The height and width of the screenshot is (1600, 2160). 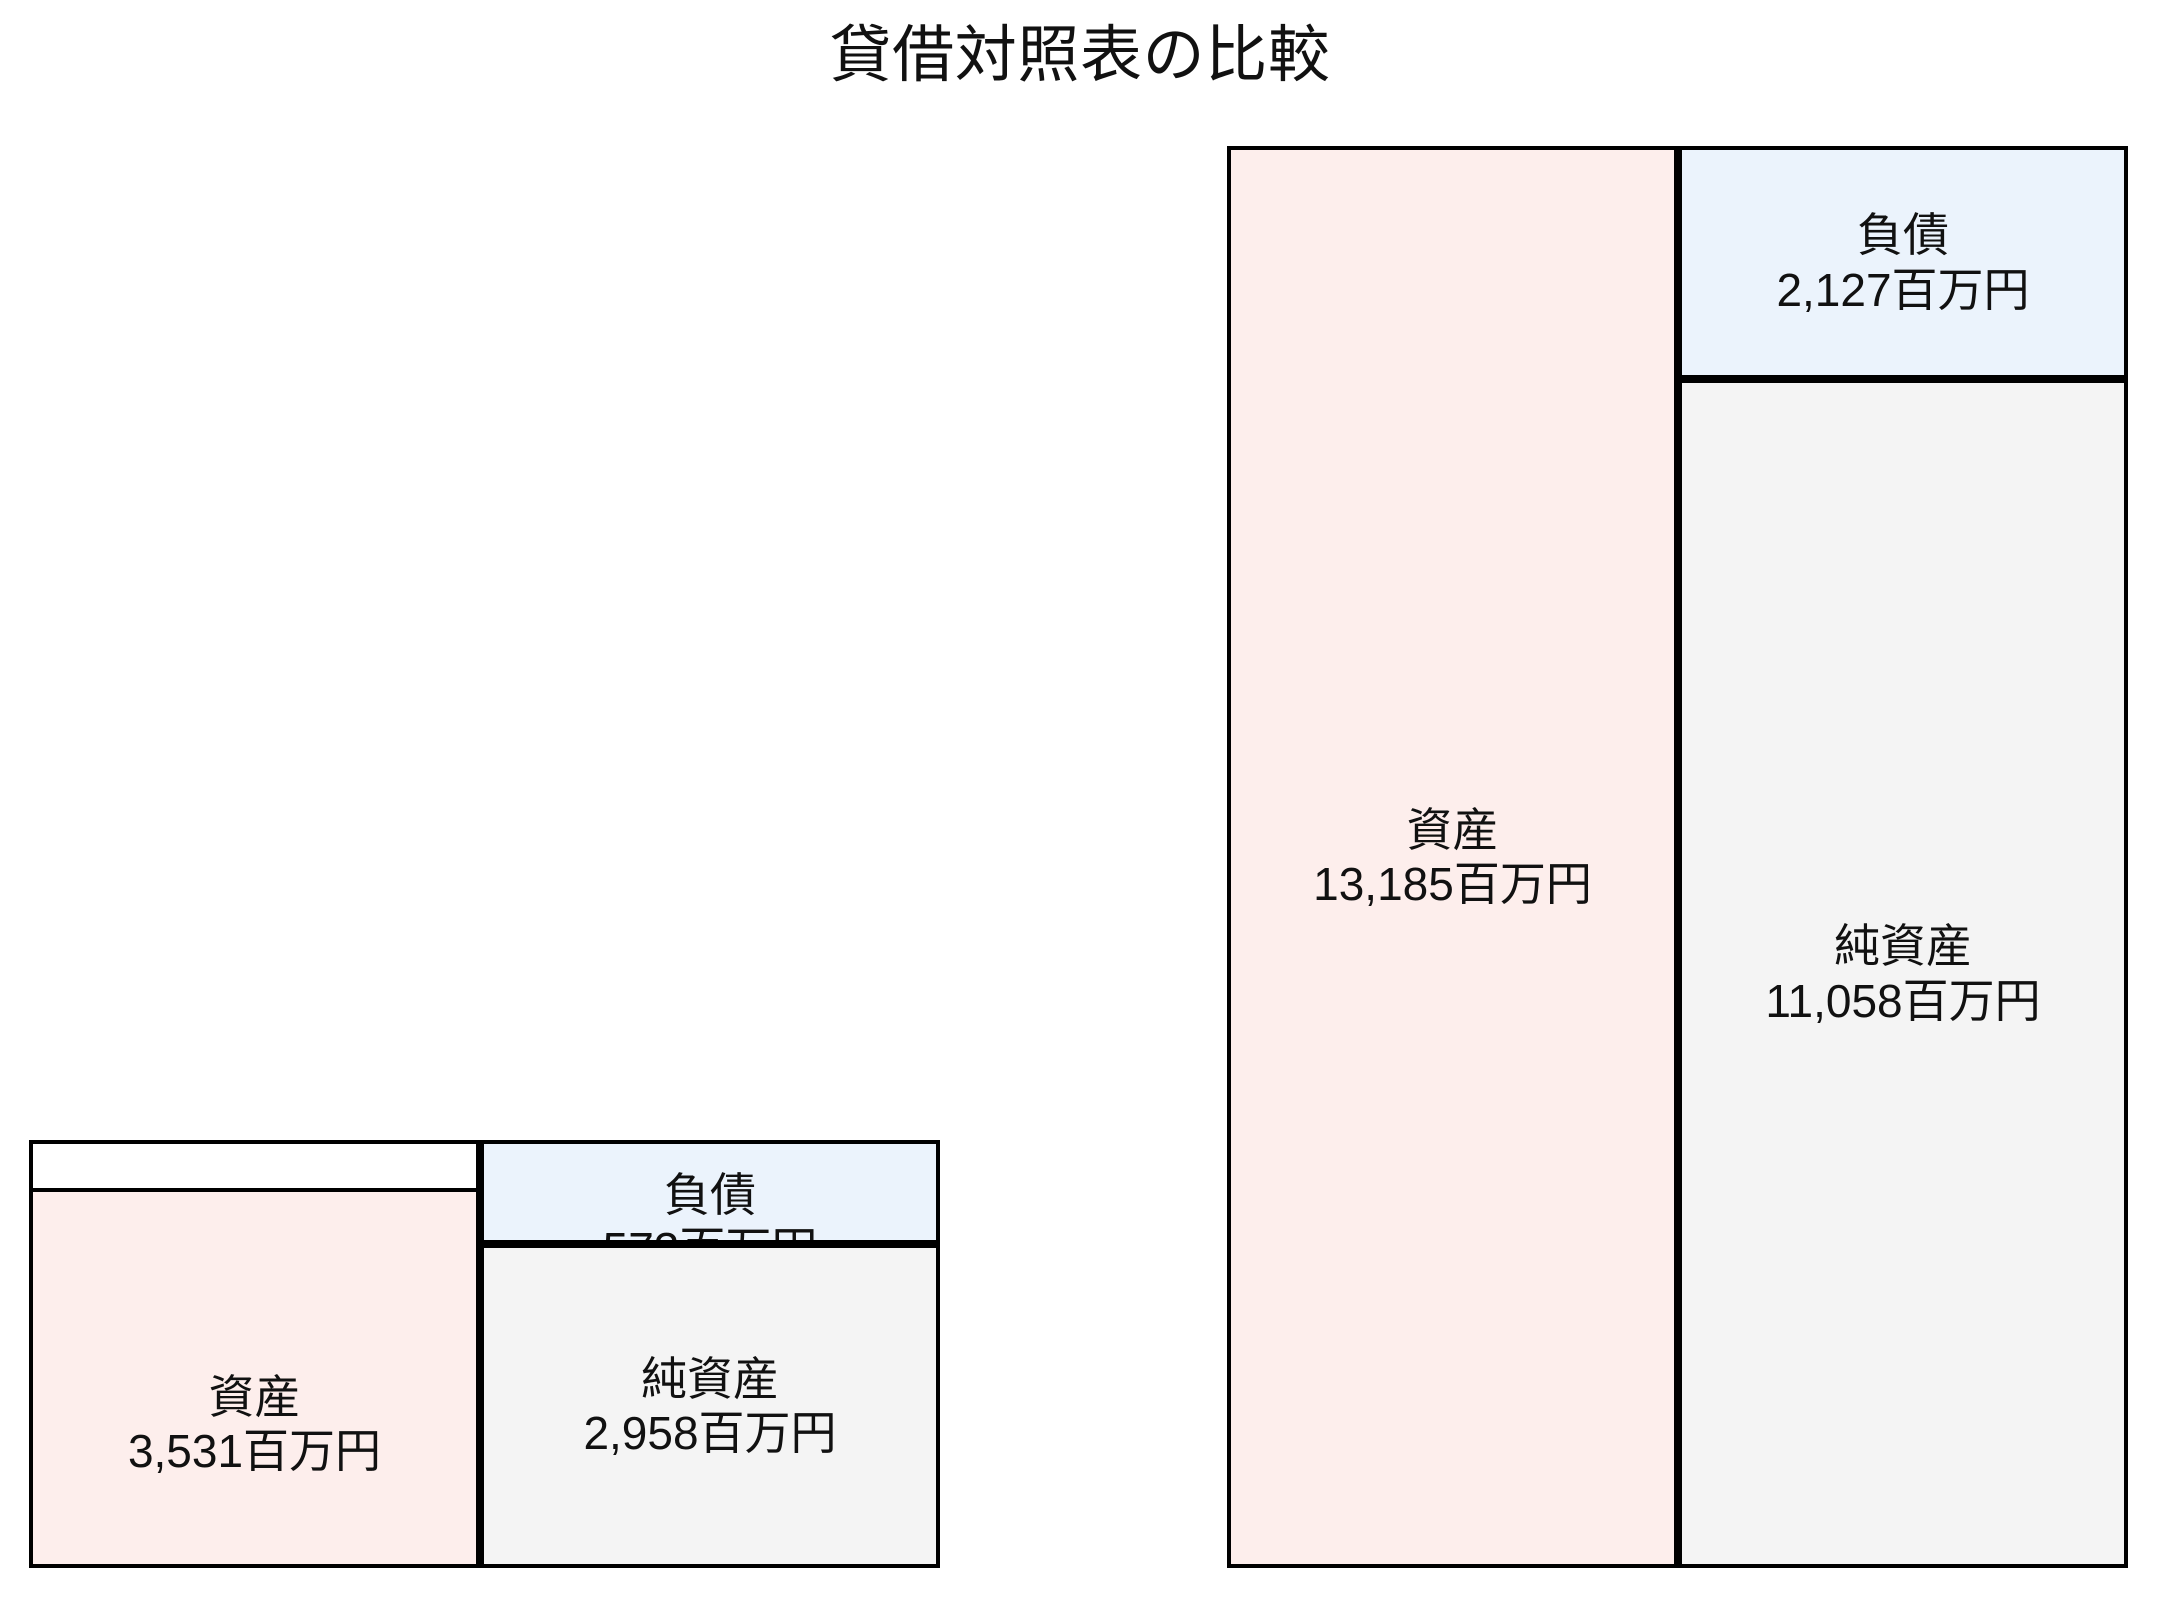 I want to click on small-asset-label-name: 資産, so click(x=254, y=1396).